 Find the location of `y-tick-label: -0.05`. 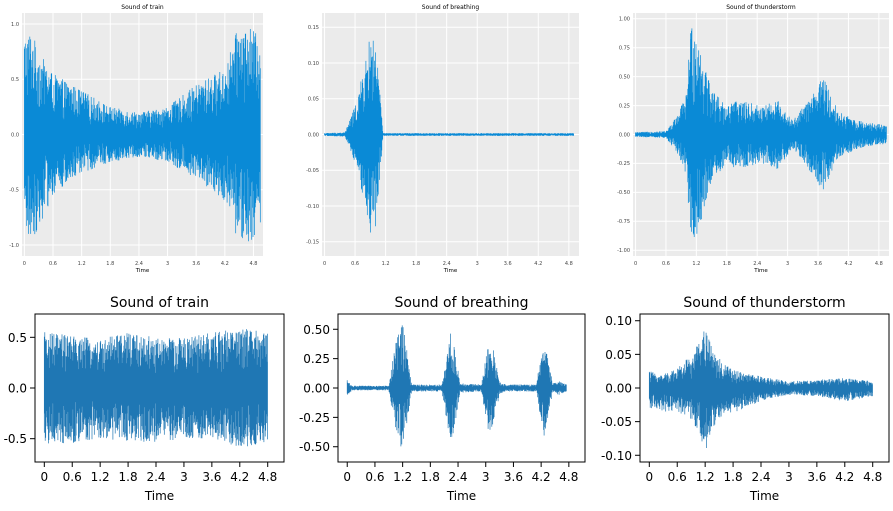

y-tick-label: -0.05 is located at coordinates (312, 171).